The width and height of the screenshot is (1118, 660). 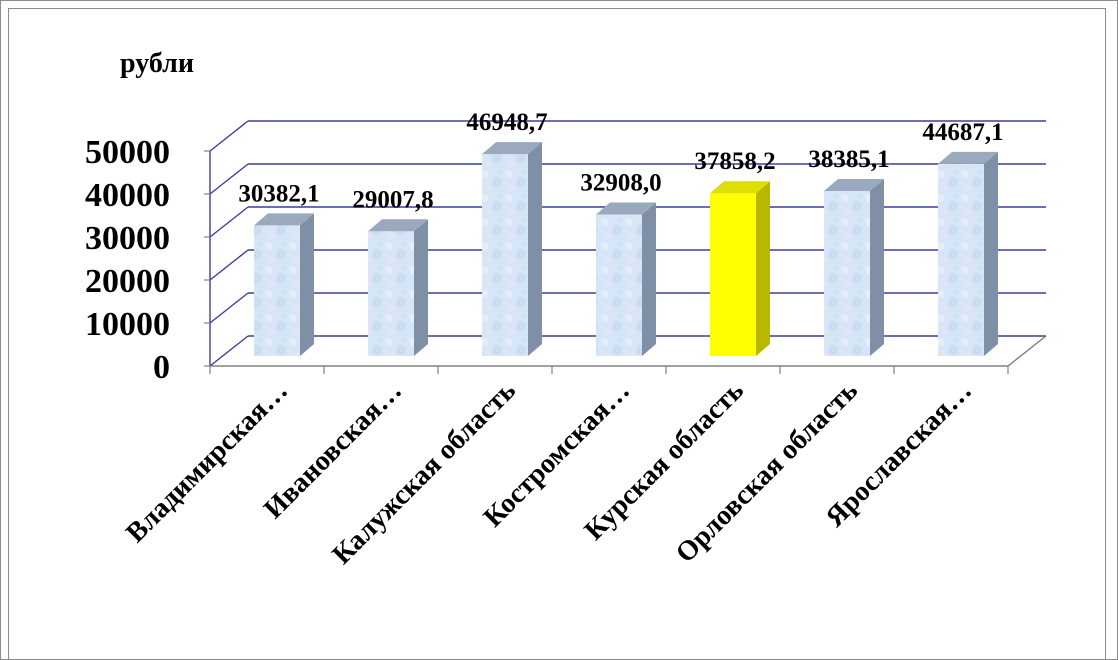 What do you see at coordinates (127, 152) in the screenshot?
I see `y-tick-label: 50000` at bounding box center [127, 152].